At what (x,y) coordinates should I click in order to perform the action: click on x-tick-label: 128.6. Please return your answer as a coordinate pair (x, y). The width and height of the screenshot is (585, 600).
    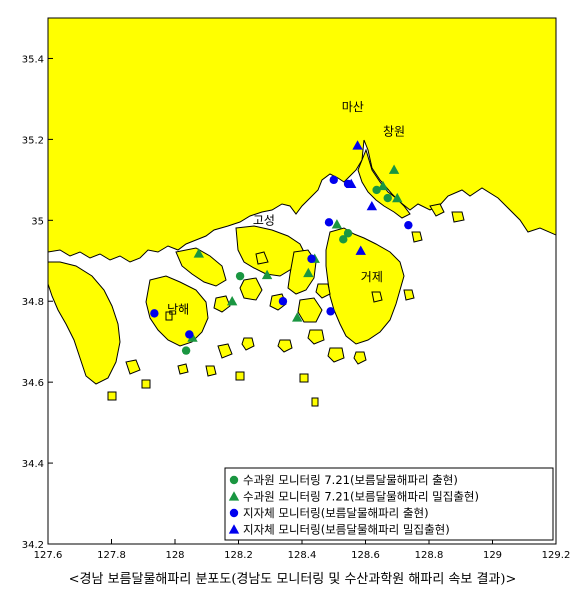
    Looking at the image, I should click on (365, 555).